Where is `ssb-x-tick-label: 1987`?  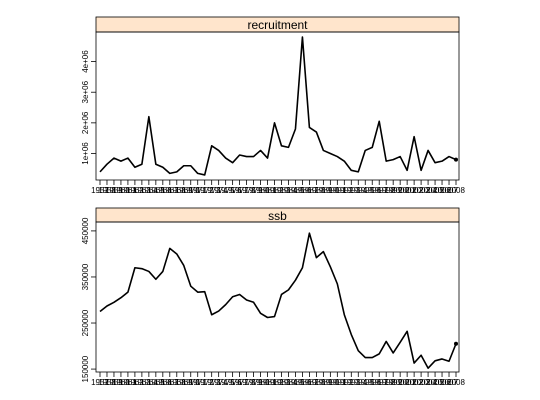 ssb-x-tick-label: 1987 is located at coordinates (310, 382).